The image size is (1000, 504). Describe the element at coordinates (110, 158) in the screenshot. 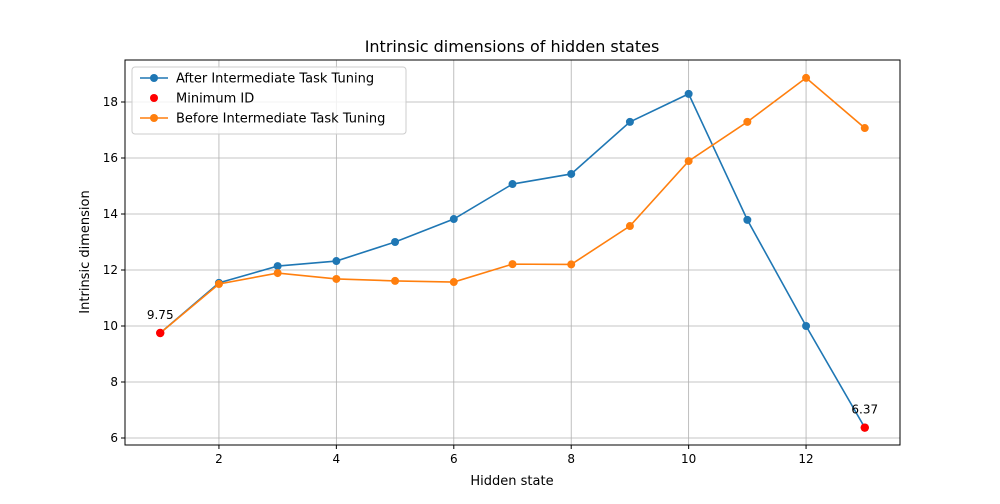

I see `y-tick-label: 16` at that location.